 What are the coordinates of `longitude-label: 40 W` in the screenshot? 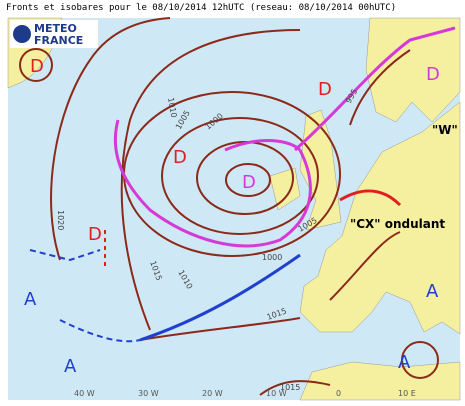 It's located at (84, 393).